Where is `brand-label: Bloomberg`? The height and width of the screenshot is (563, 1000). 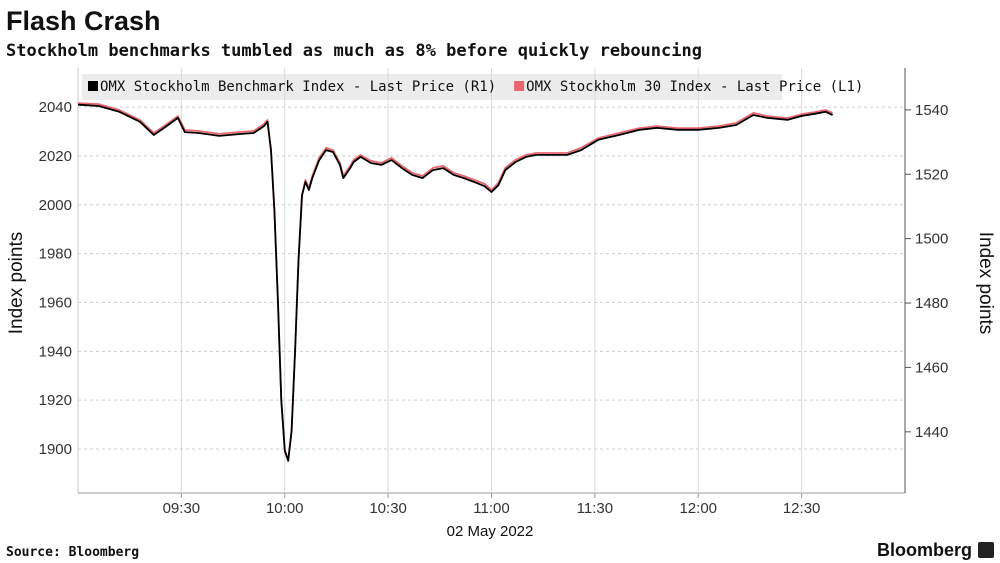
brand-label: Bloomberg is located at coordinates (924, 550).